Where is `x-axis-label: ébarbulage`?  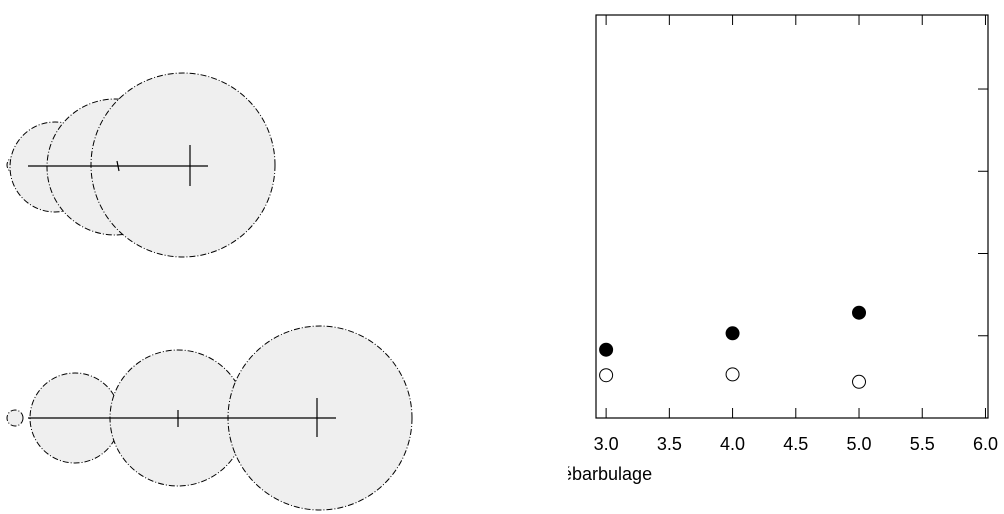
x-axis-label: ébarbulage is located at coordinates (607, 474).